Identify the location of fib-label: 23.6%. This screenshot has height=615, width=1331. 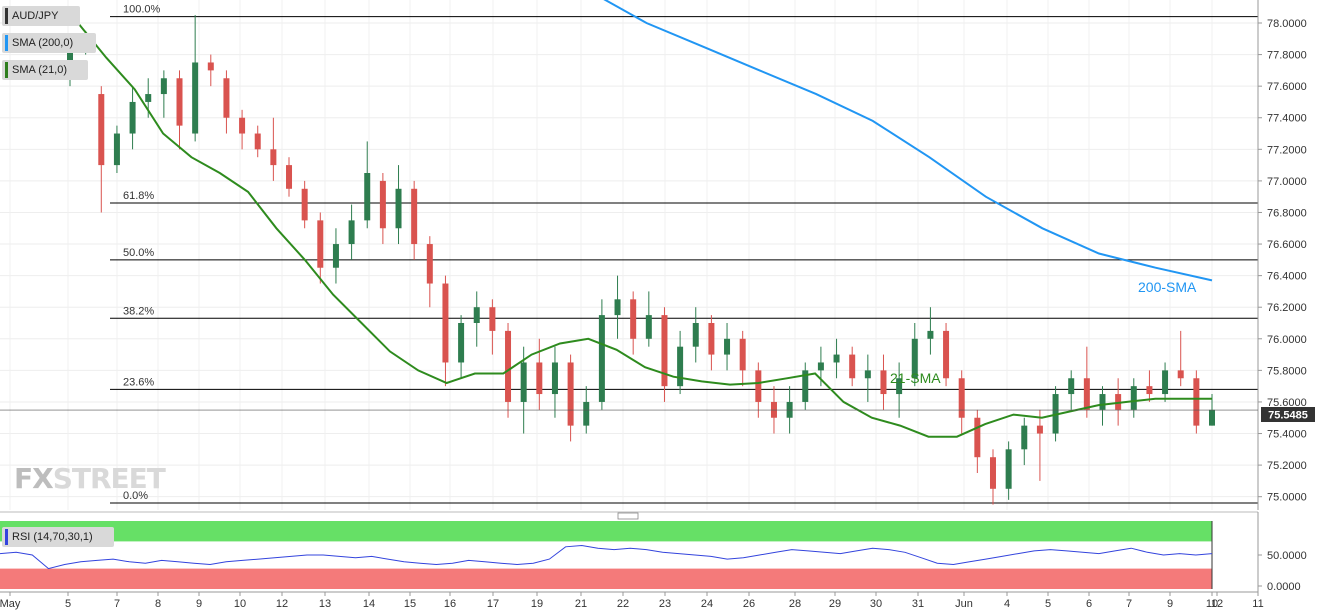
(138, 382).